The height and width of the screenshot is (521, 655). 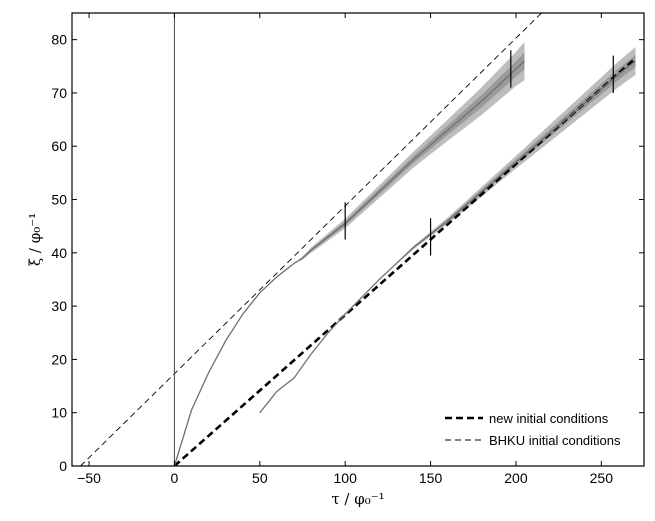 I want to click on x-axis-label: τ / φ₀⁻¹, so click(x=357, y=499).